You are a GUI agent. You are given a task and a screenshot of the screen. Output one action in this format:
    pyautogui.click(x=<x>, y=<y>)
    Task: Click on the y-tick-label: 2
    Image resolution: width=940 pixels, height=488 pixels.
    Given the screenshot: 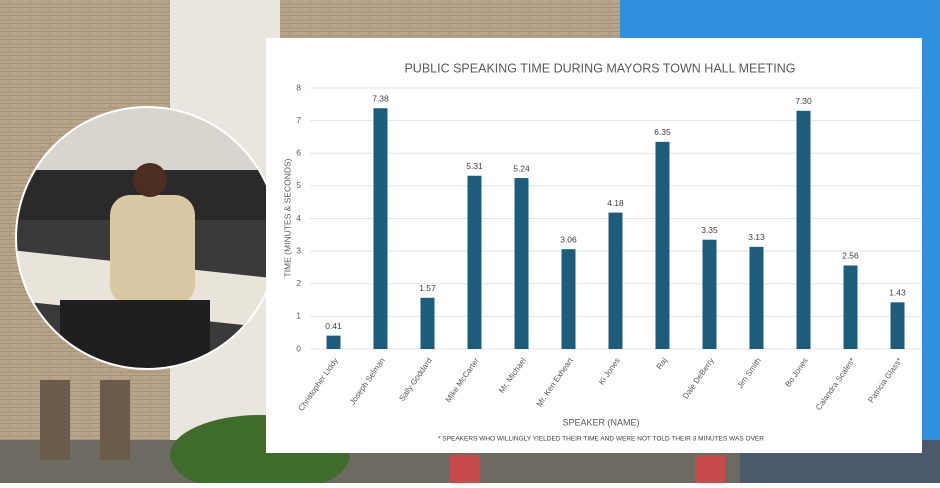 What is the action you would take?
    pyautogui.click(x=298, y=283)
    